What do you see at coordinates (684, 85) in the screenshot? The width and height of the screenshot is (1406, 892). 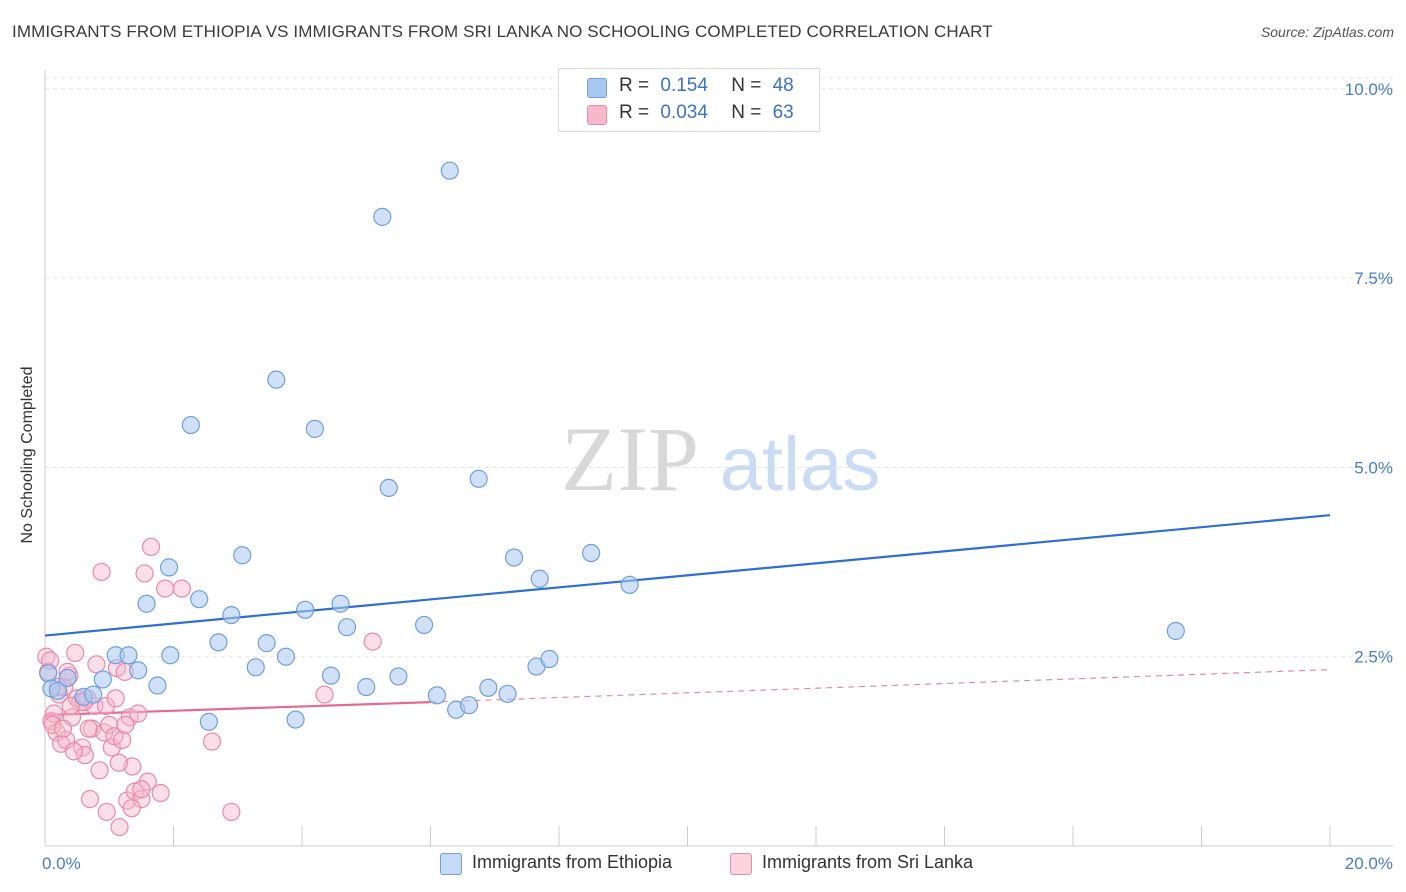 I see `r-value: 0.154` at bounding box center [684, 85].